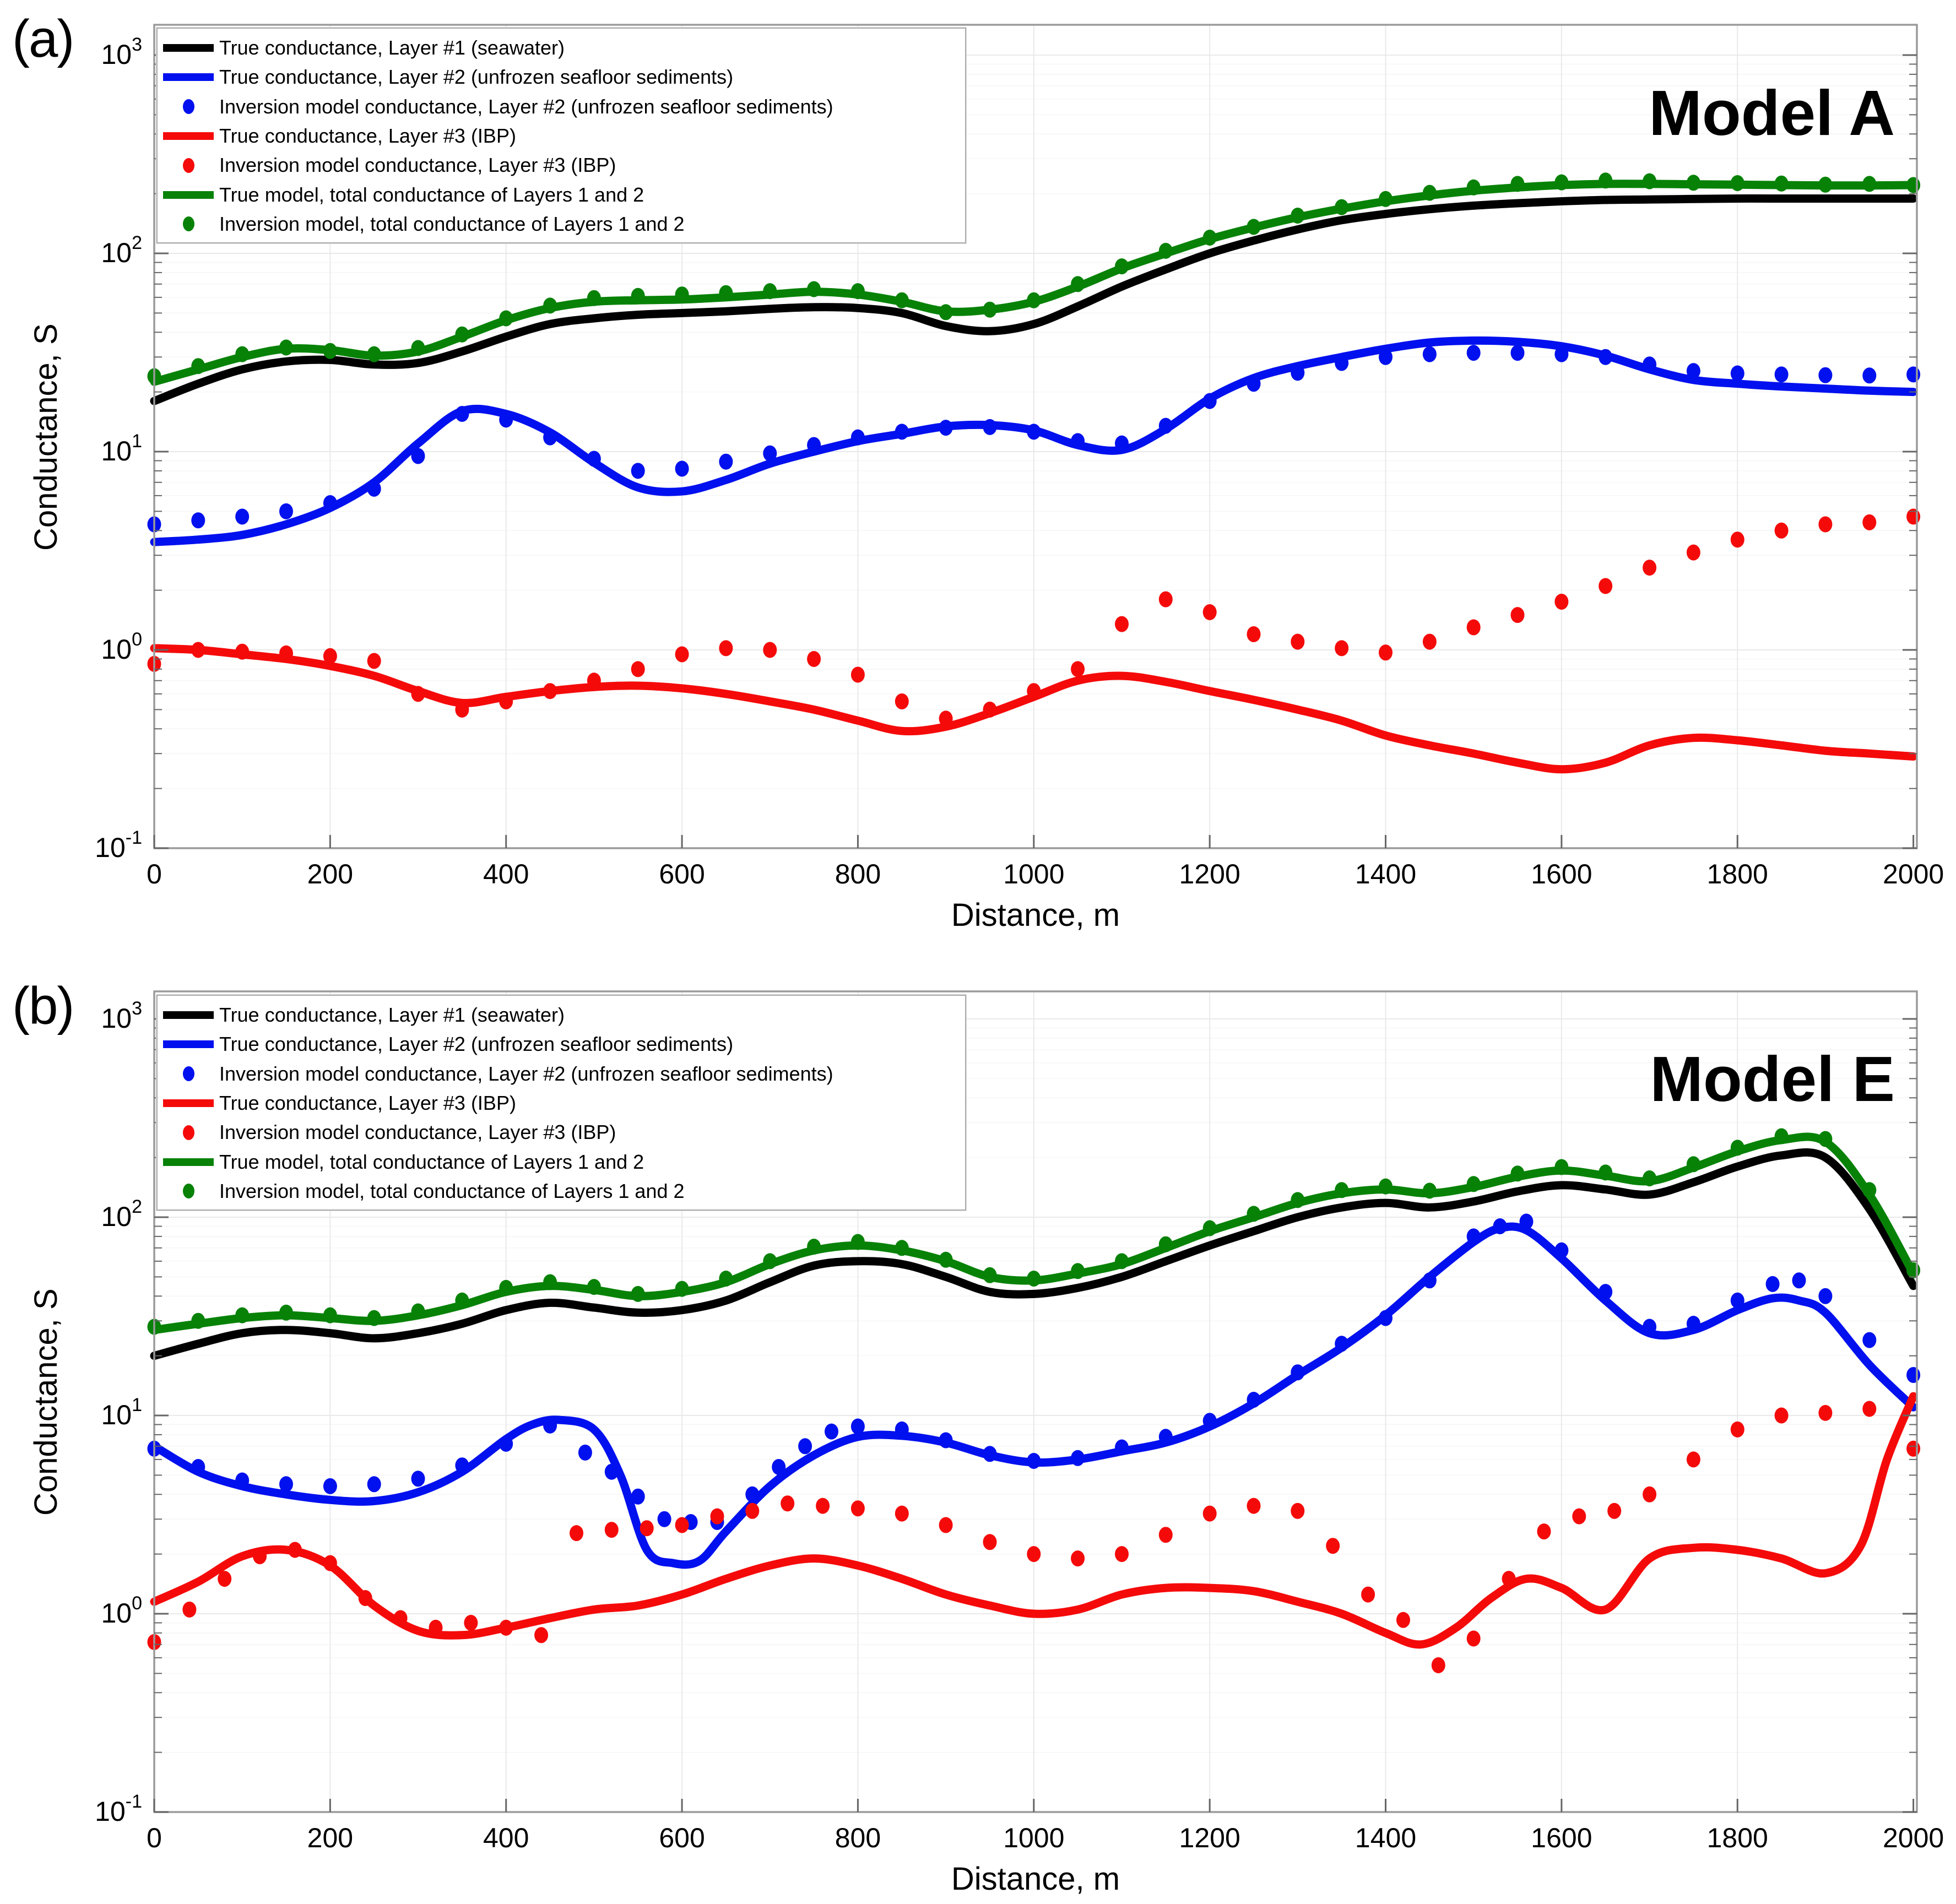 The width and height of the screenshot is (1956, 1904). Describe the element at coordinates (1913, 1837) in the screenshot. I see `svg-text: 2000` at that location.